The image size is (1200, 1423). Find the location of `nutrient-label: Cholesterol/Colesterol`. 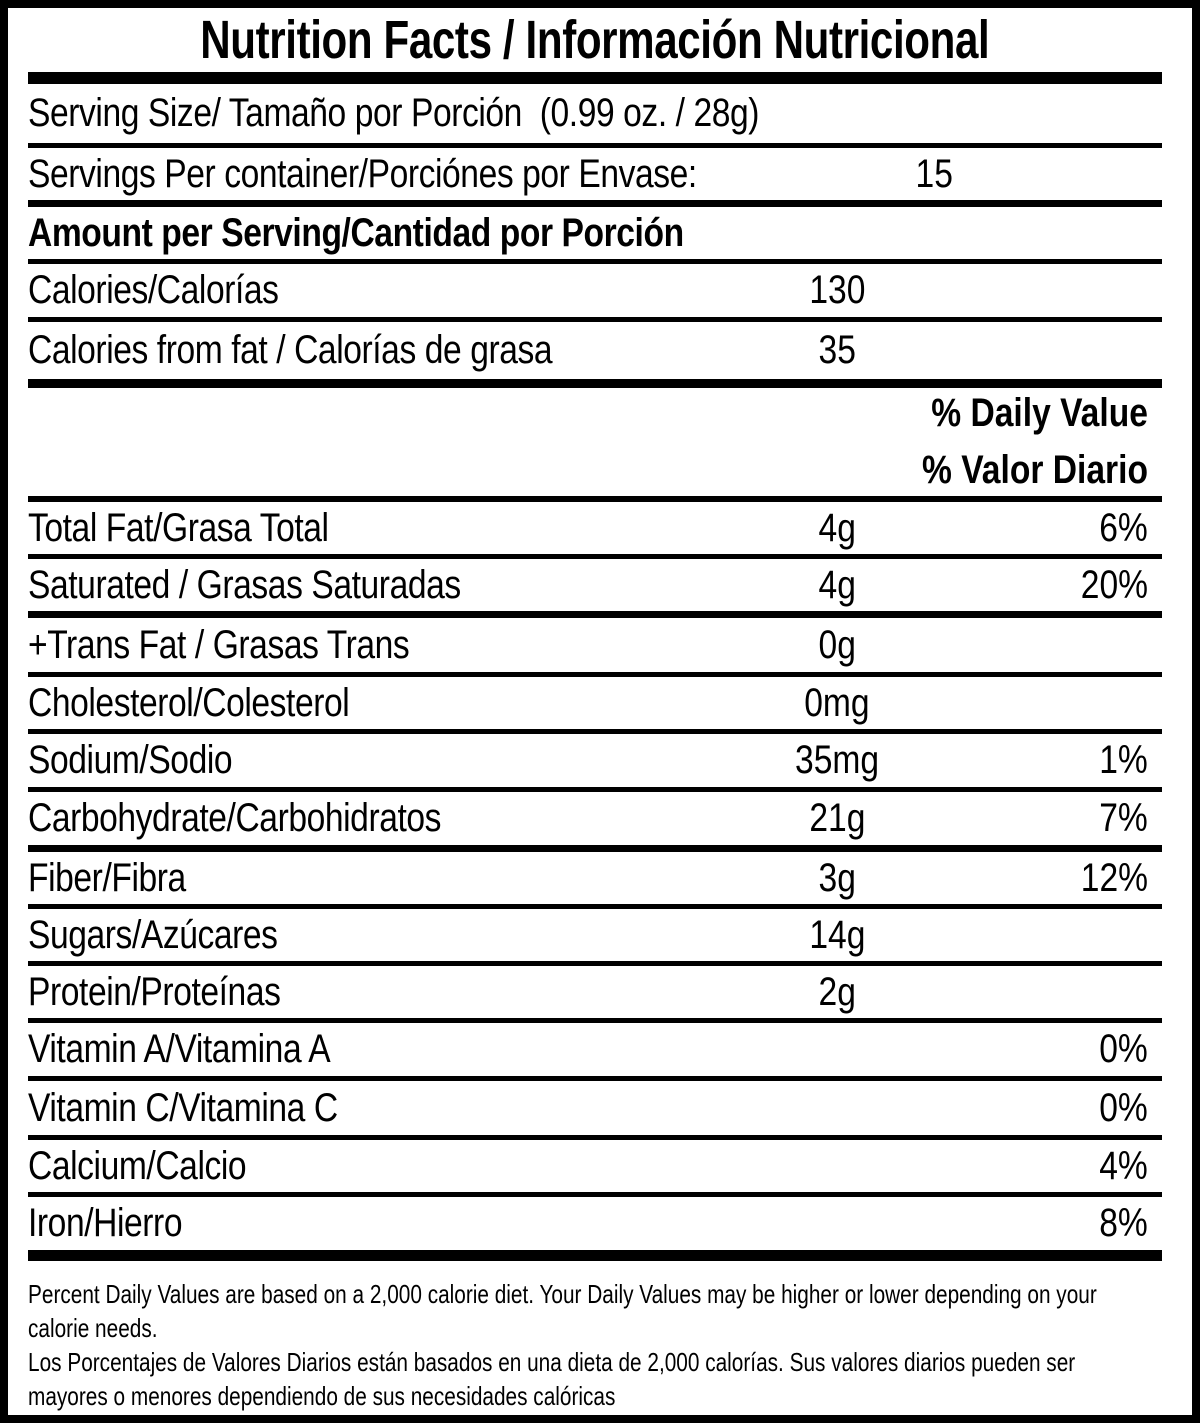

nutrient-label: Cholesterol/Colesterol is located at coordinates (189, 702).